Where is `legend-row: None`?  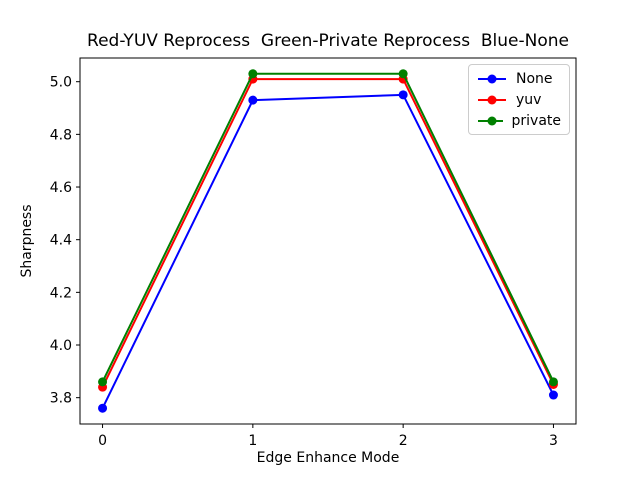
legend-row: None is located at coordinates (519, 78).